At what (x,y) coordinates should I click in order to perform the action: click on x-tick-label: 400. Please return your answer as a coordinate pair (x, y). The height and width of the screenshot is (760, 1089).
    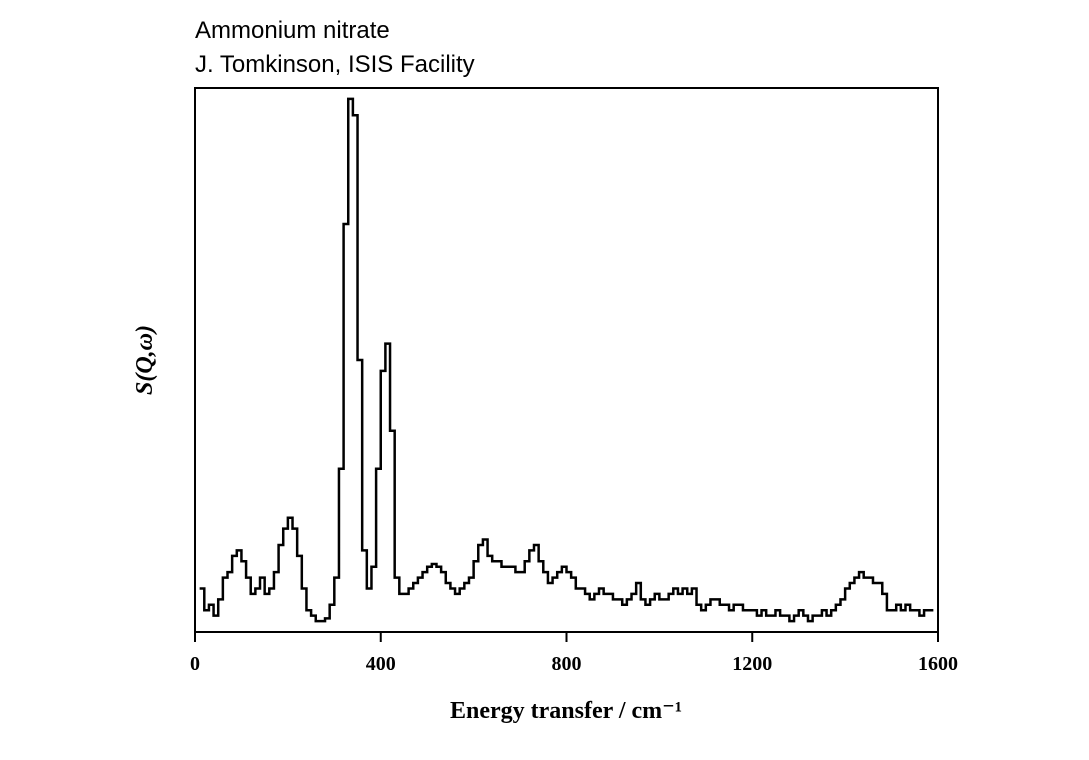
    Looking at the image, I should click on (381, 664).